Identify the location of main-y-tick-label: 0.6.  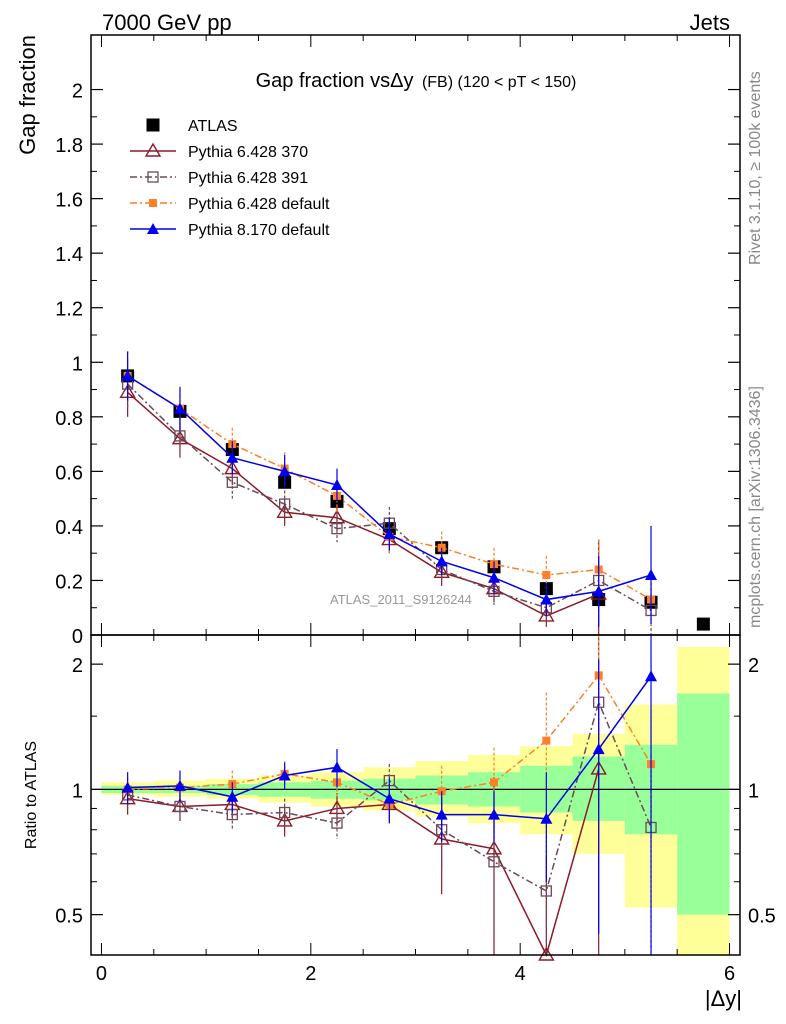
(69, 473).